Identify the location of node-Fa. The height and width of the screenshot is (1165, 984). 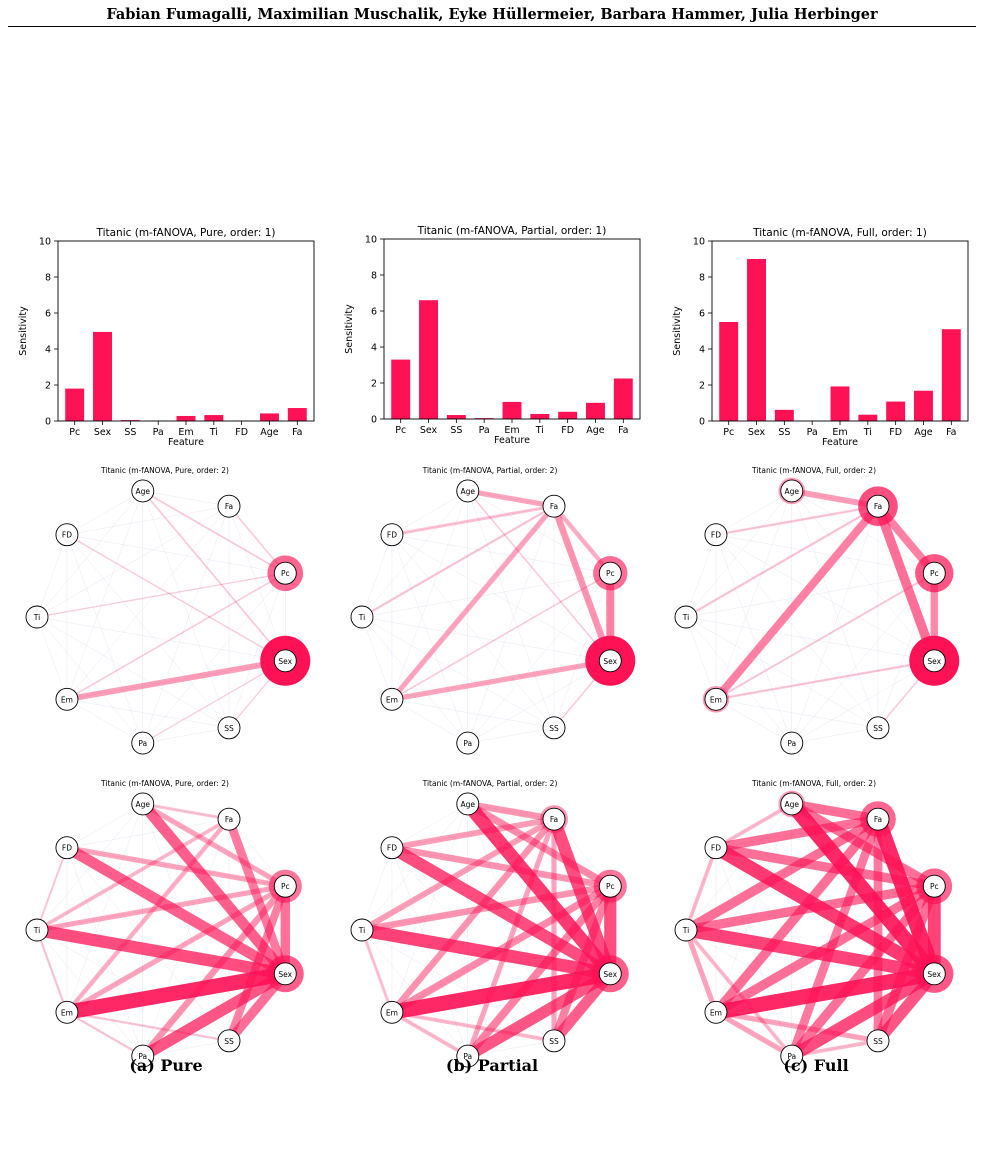
(554, 819).